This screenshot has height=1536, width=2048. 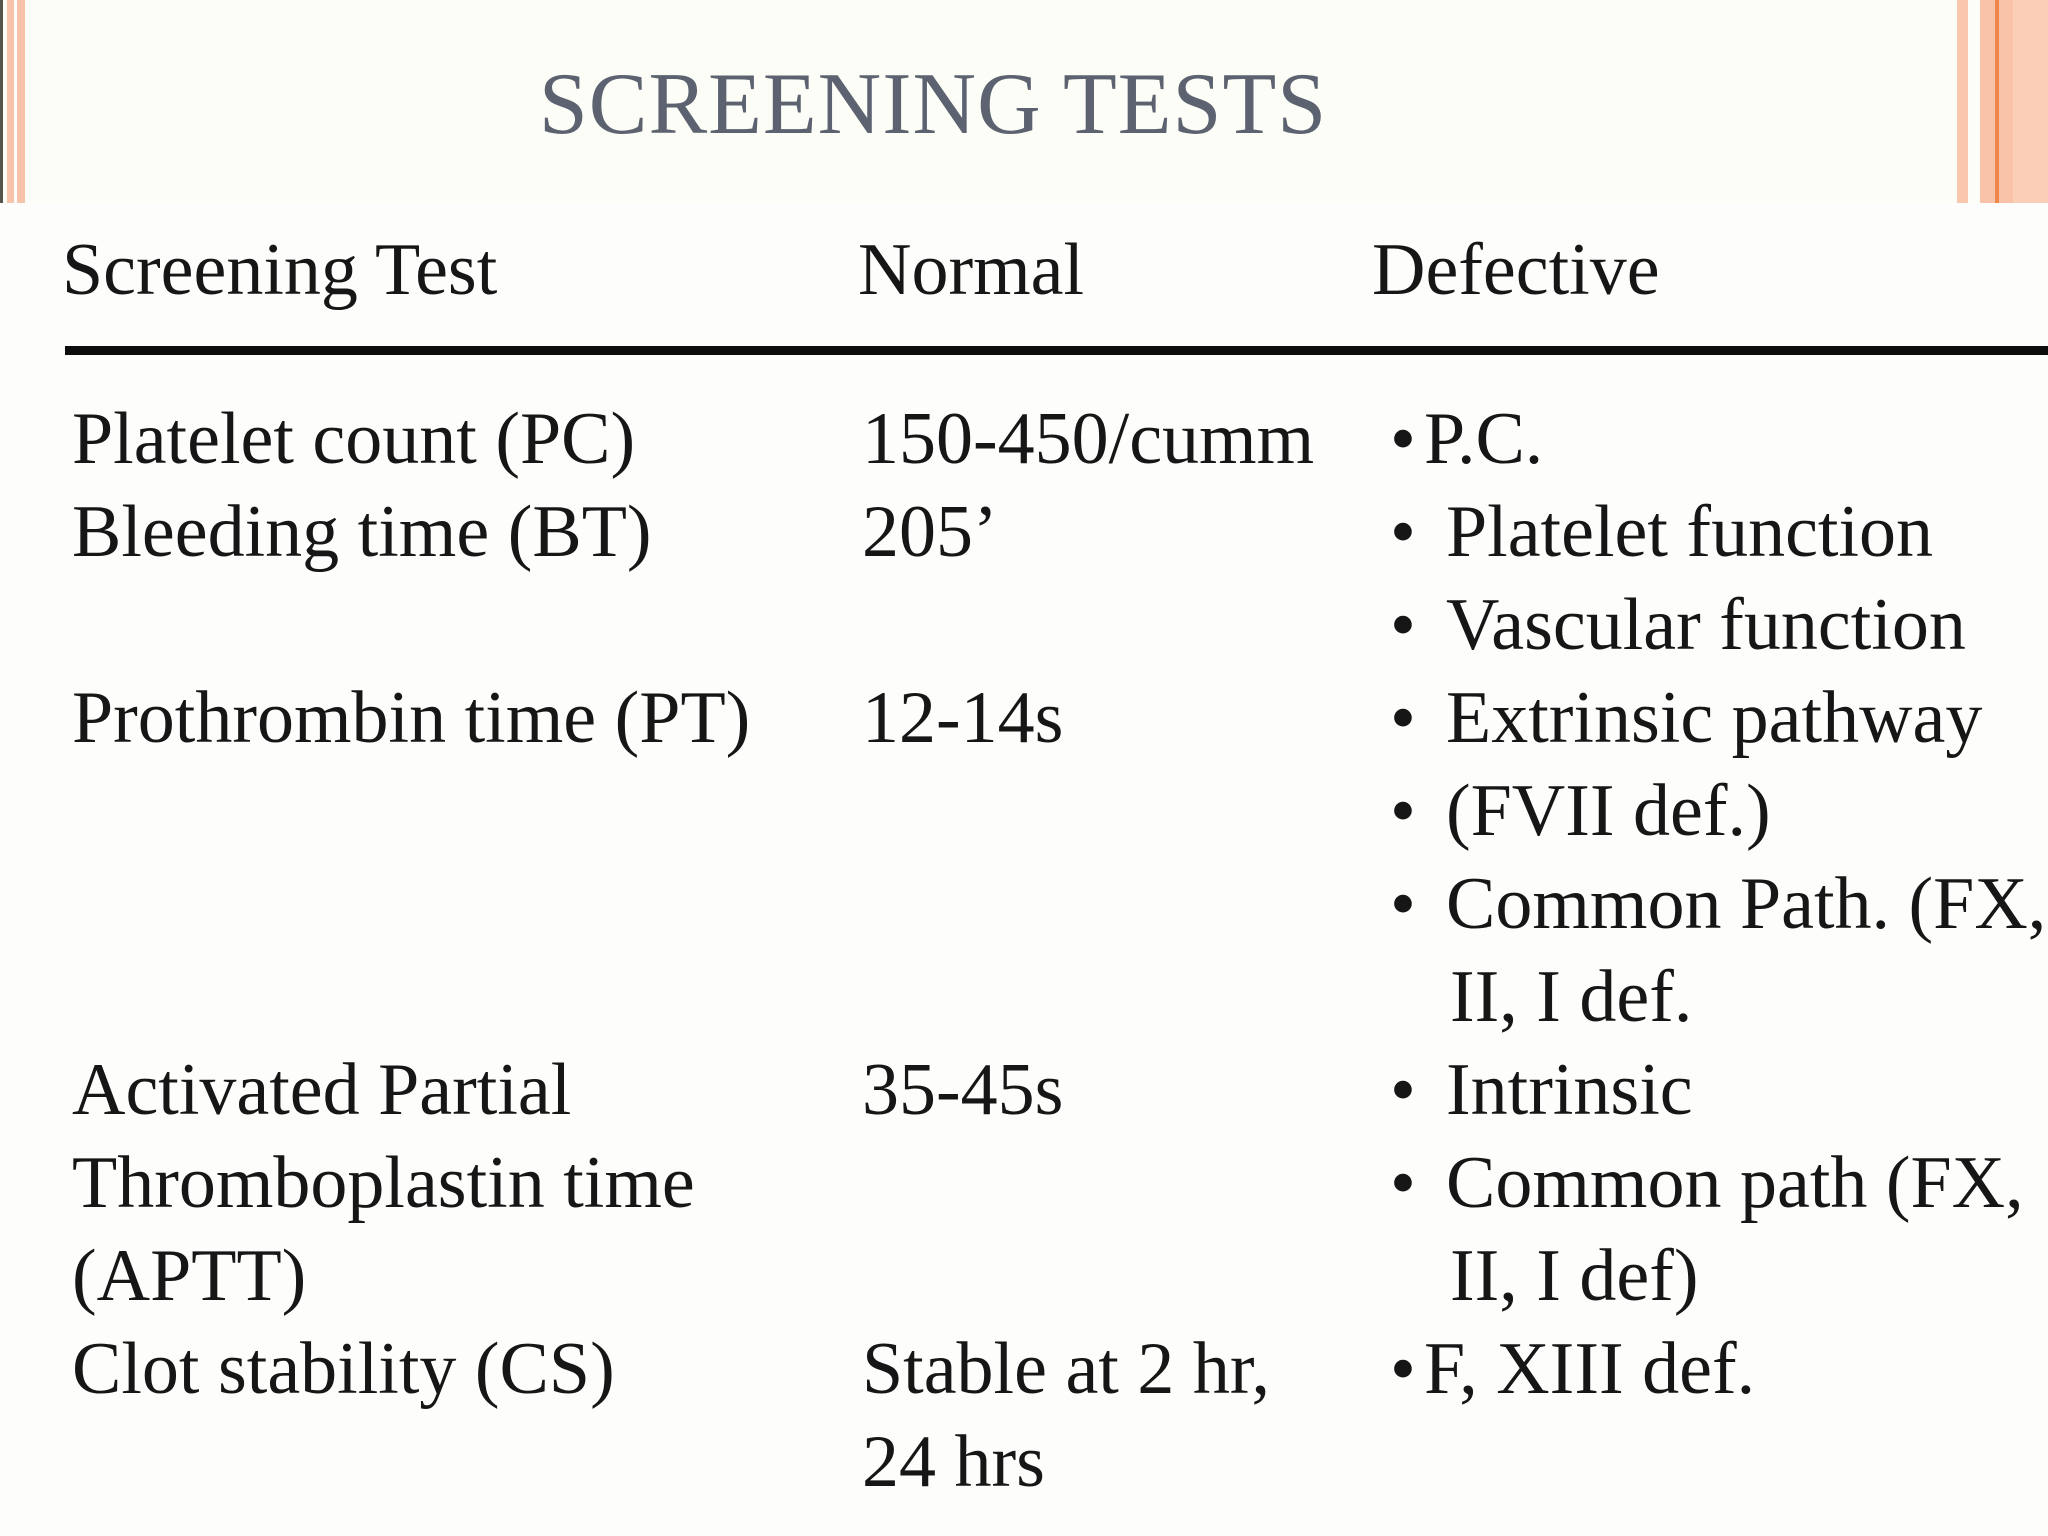 I want to click on header-screening-test: Screening Test, so click(x=280, y=270).